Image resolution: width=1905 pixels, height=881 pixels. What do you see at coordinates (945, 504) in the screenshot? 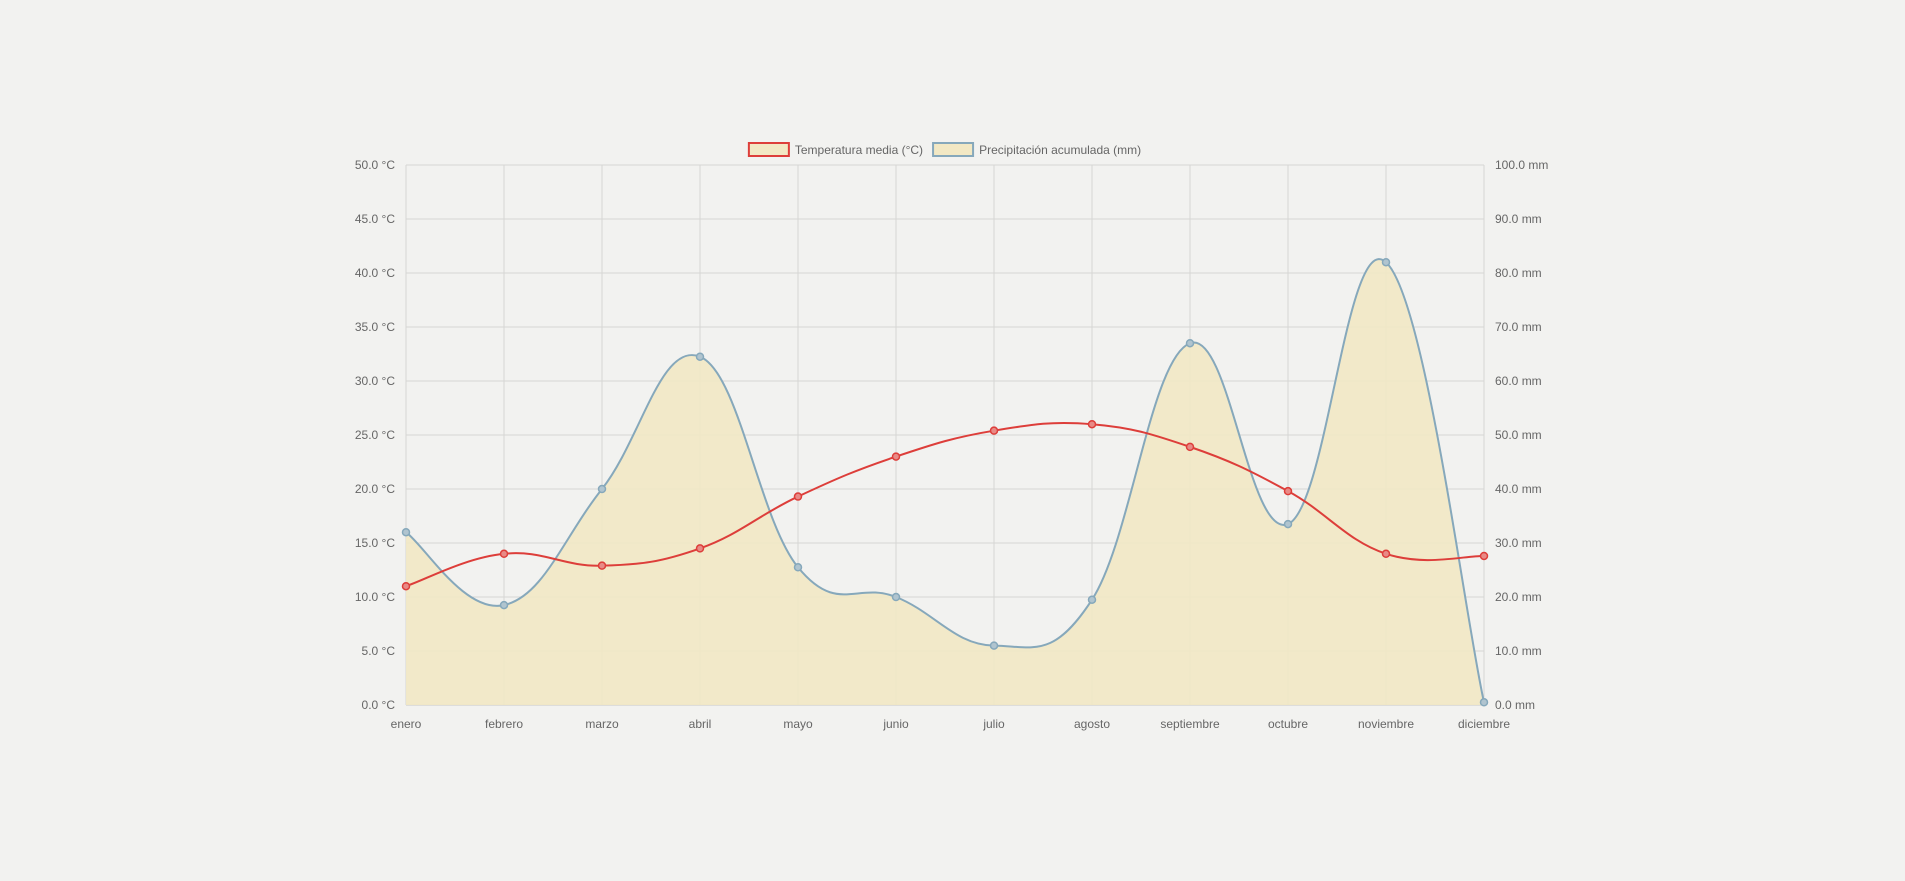
I see `temperature-line` at bounding box center [945, 504].